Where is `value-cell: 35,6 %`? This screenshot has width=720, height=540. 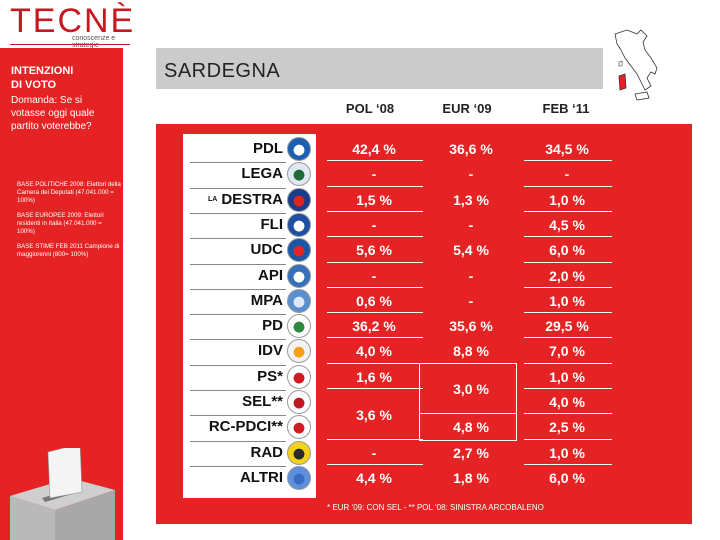
value-cell: 35,6 % is located at coordinates (471, 326).